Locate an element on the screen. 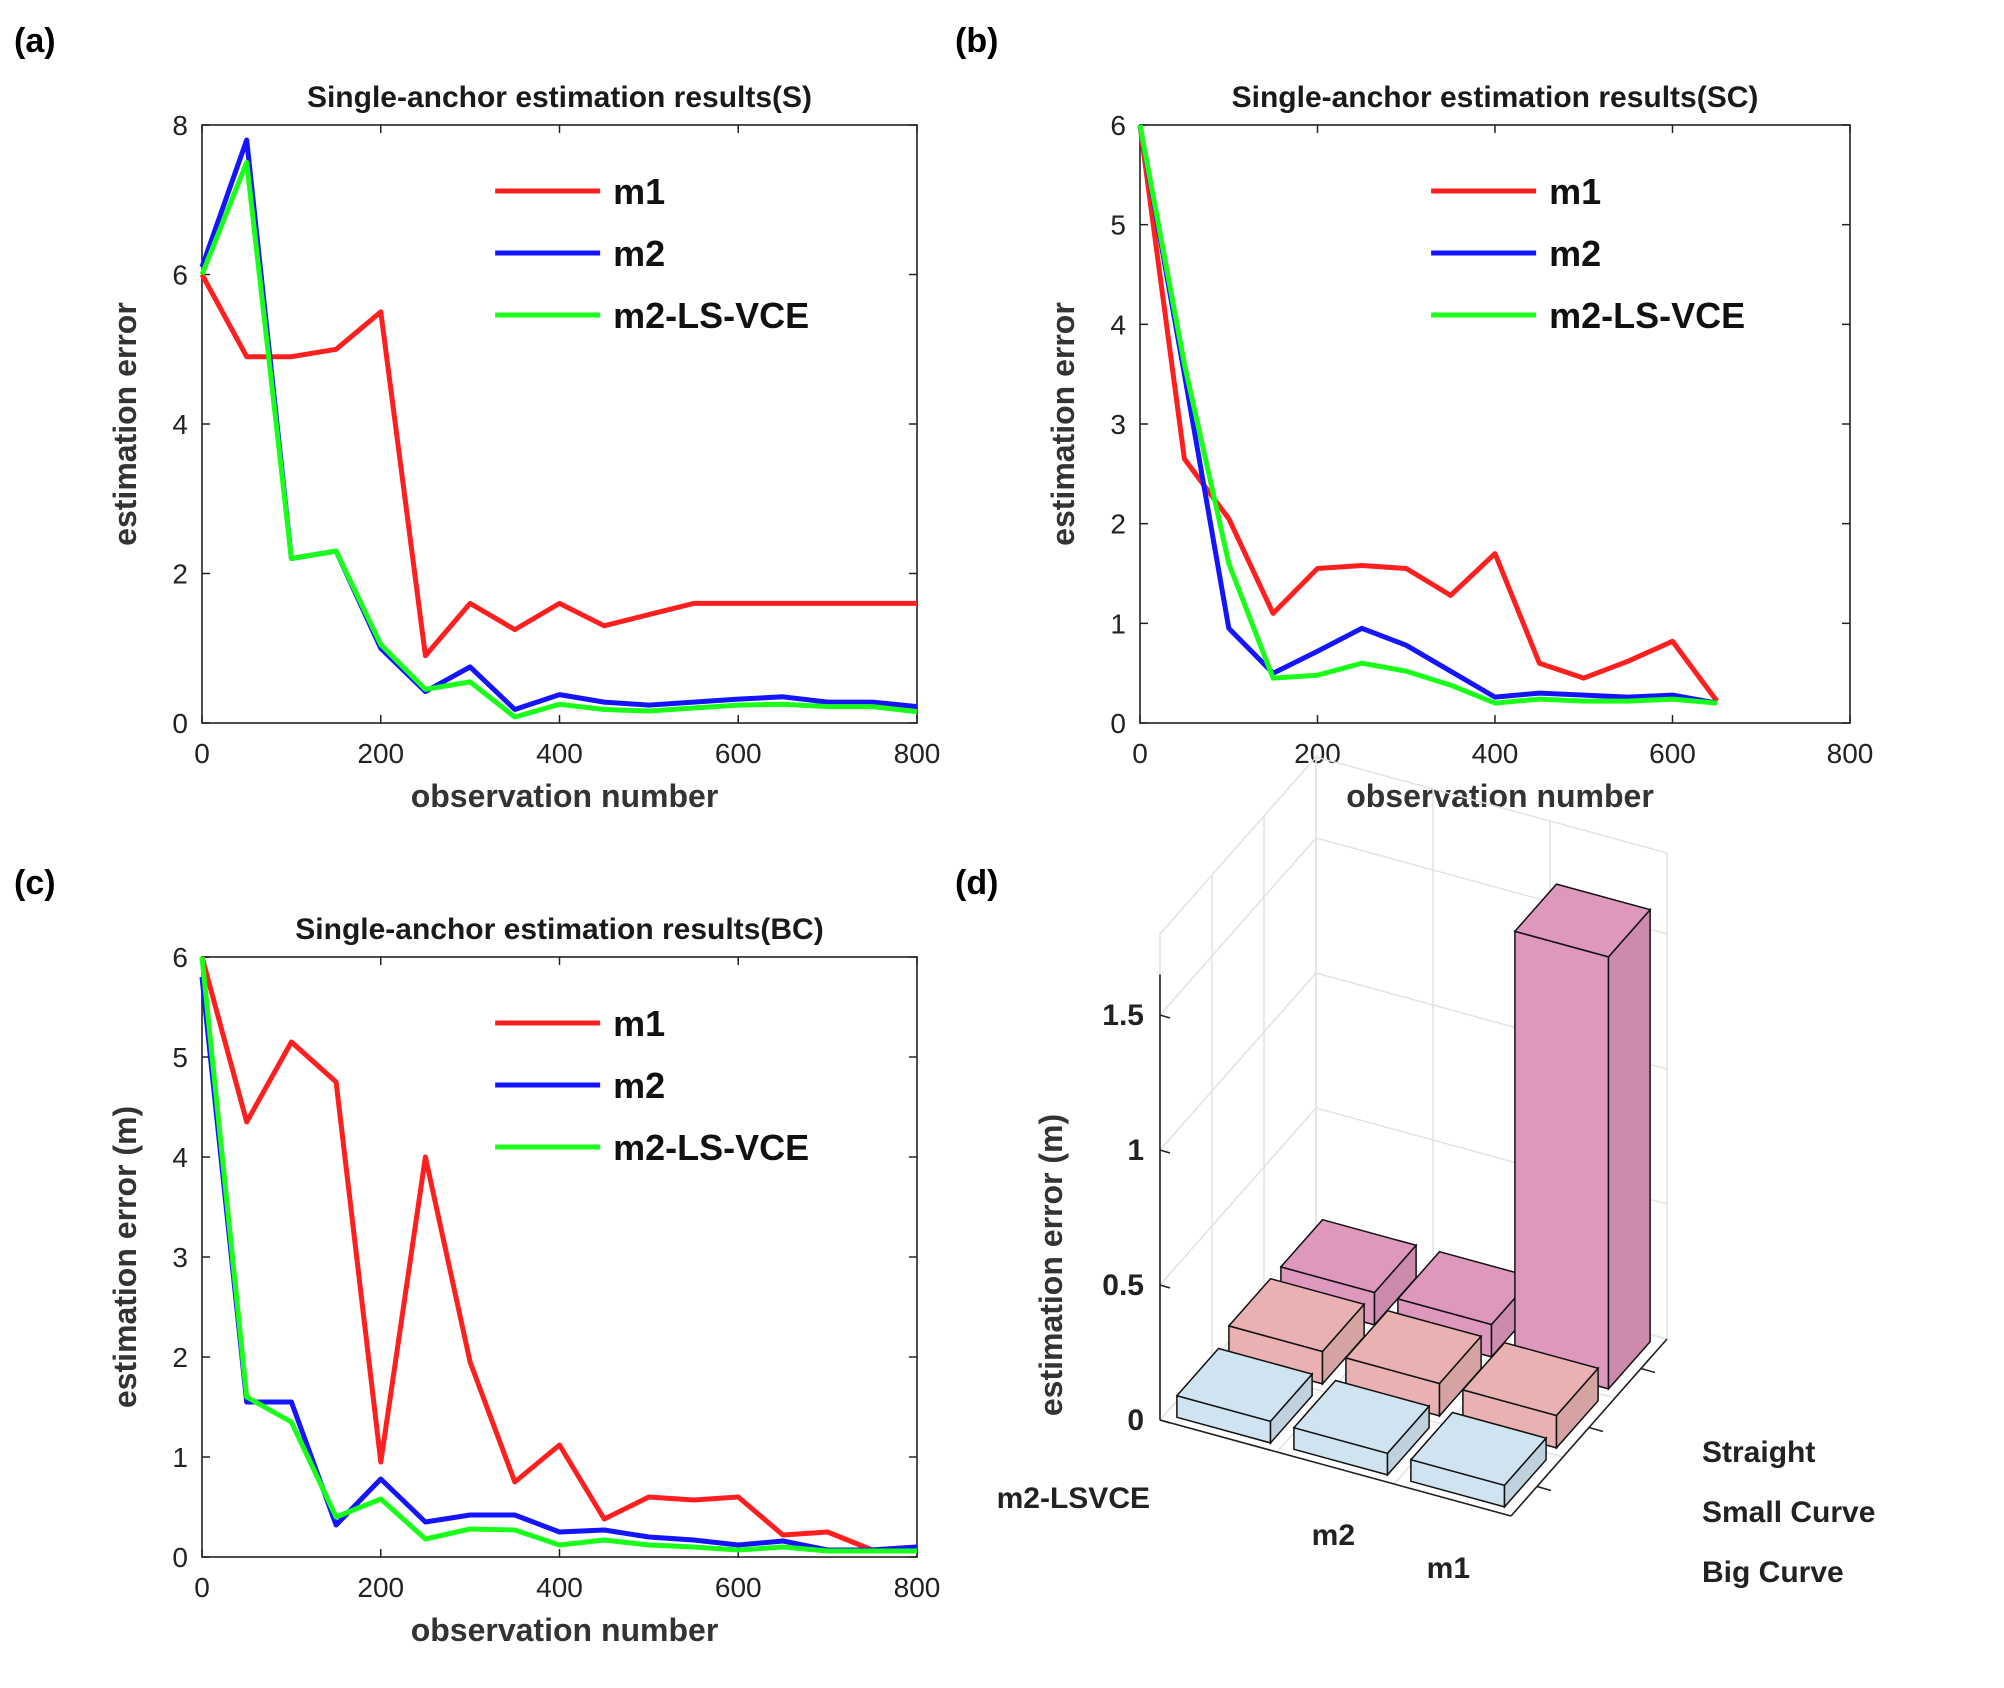 The height and width of the screenshot is (1688, 2004). bar-big-curve-m2 is located at coordinates (1361, 1428).